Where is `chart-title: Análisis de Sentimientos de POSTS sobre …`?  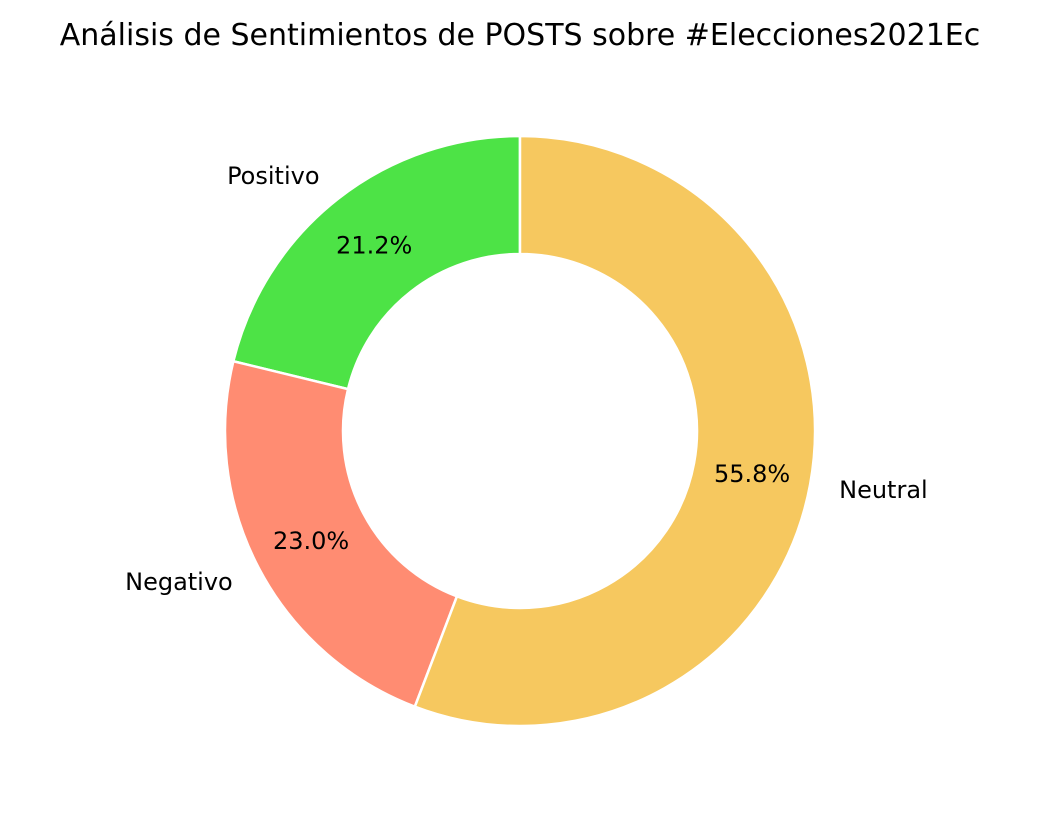
chart-title: Análisis de Sentimientos de POSTS sobre … is located at coordinates (520, 35).